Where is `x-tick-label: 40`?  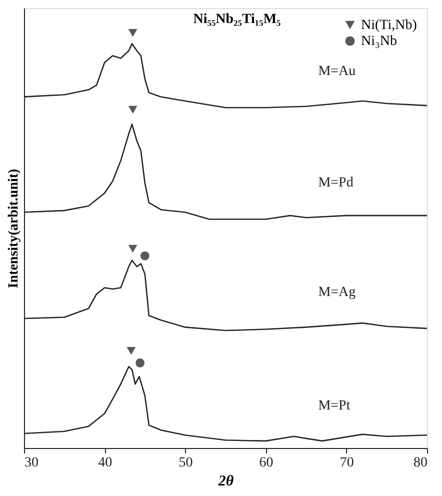 x-tick-label: 40 is located at coordinates (105, 463).